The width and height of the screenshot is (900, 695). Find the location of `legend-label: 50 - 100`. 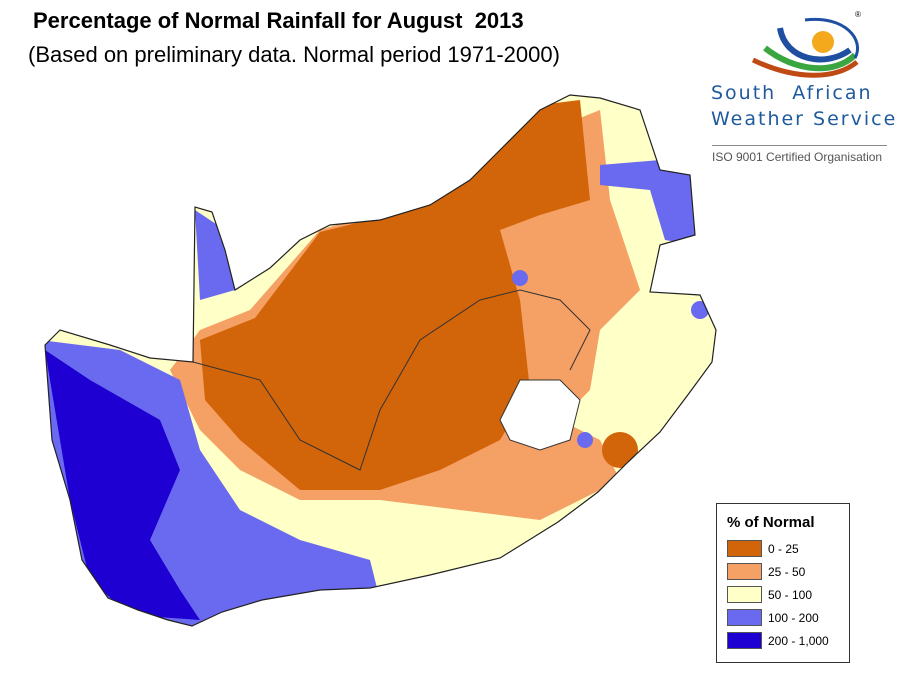

legend-label: 50 - 100 is located at coordinates (790, 594).